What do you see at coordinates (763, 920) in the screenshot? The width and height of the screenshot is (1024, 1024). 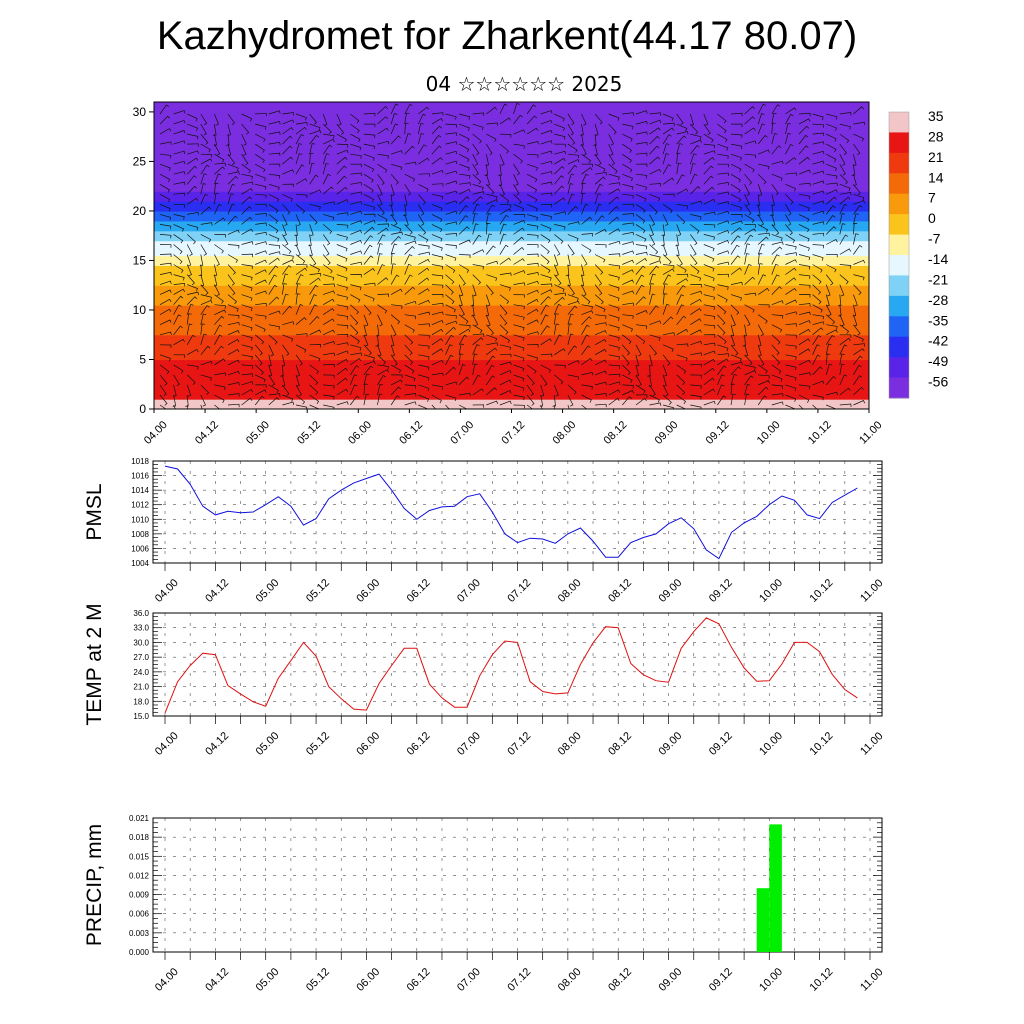 I see `precip-bar` at bounding box center [763, 920].